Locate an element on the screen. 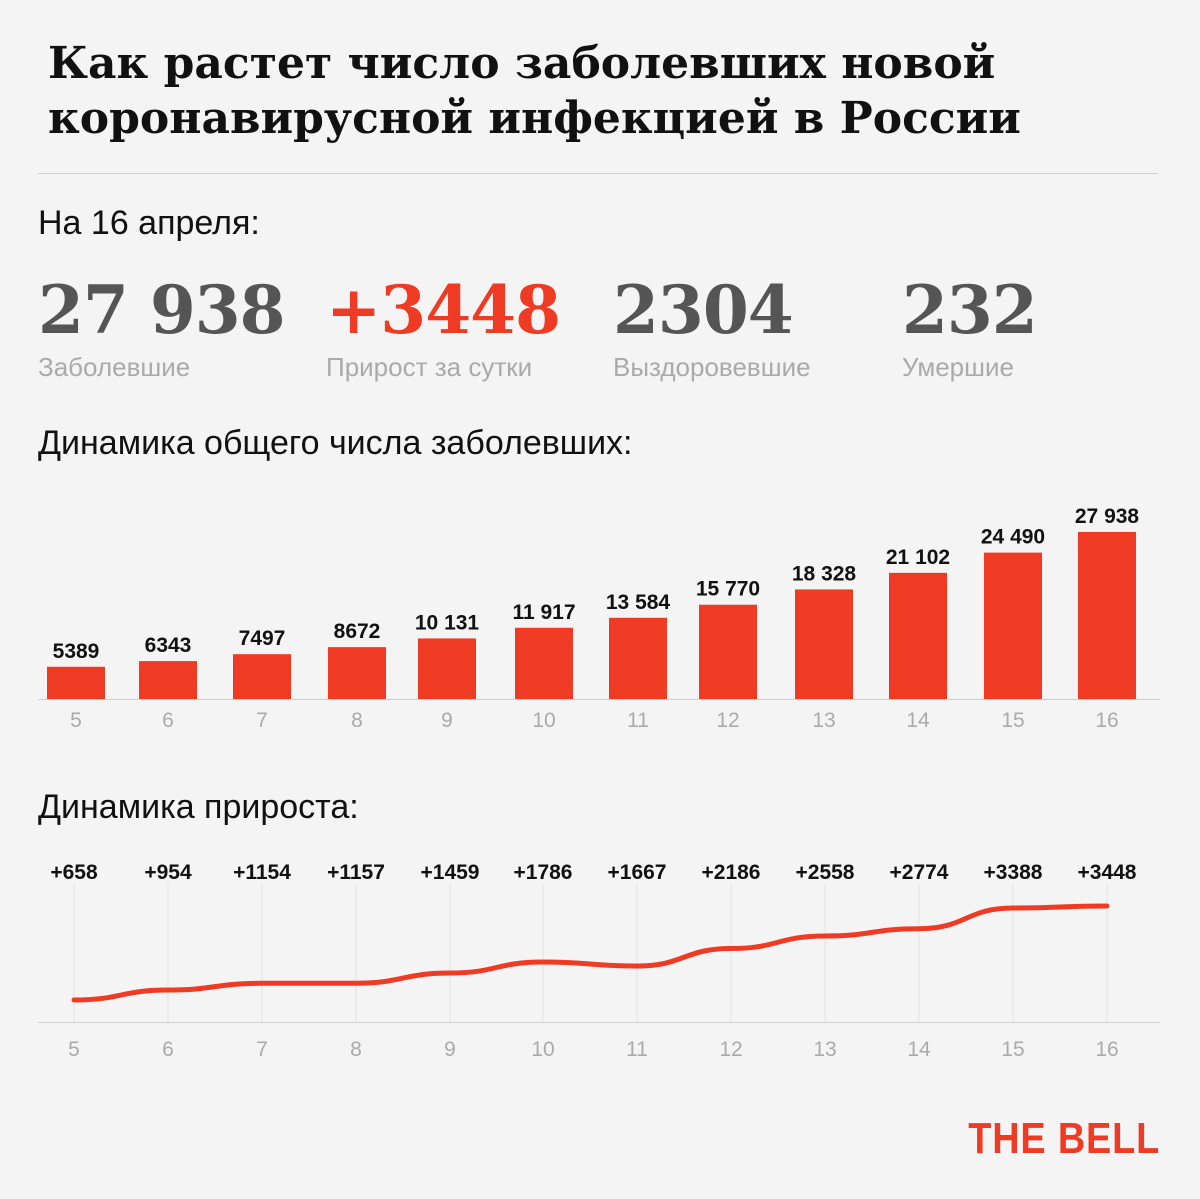  stat-cases: 27 938 Заболевшие is located at coordinates (162, 326).